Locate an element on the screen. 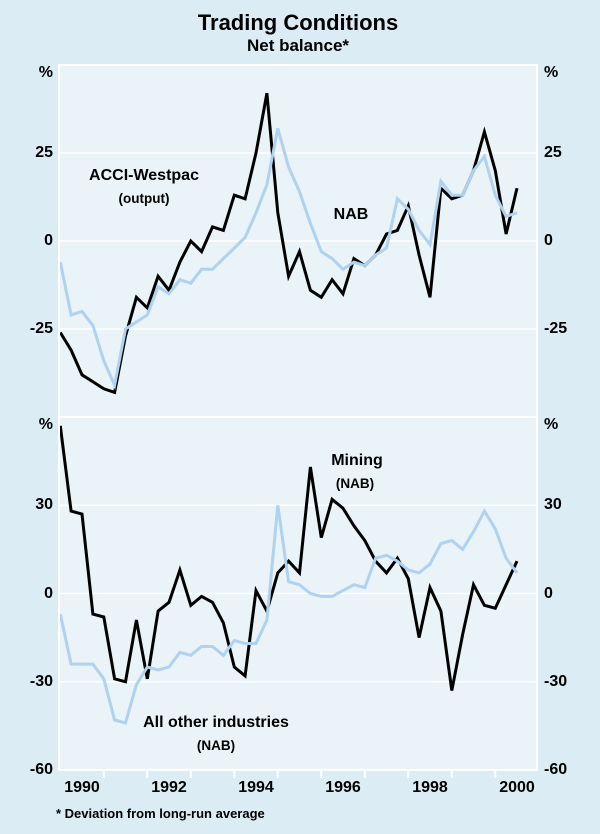 This screenshot has width=600, height=834. y-axis-unit-left-top: % is located at coordinates (45, 72).